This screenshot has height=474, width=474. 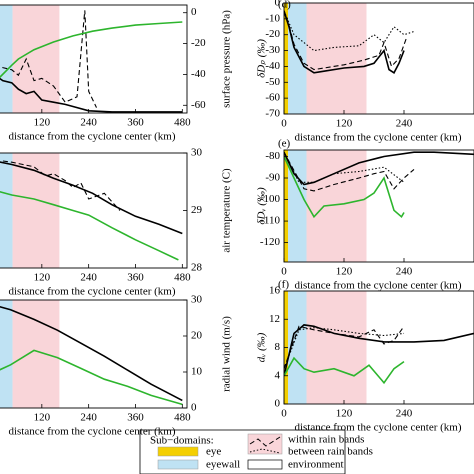 What do you see at coordinates (223, 465) in the screenshot?
I see `legend-label: eyewall` at bounding box center [223, 465].